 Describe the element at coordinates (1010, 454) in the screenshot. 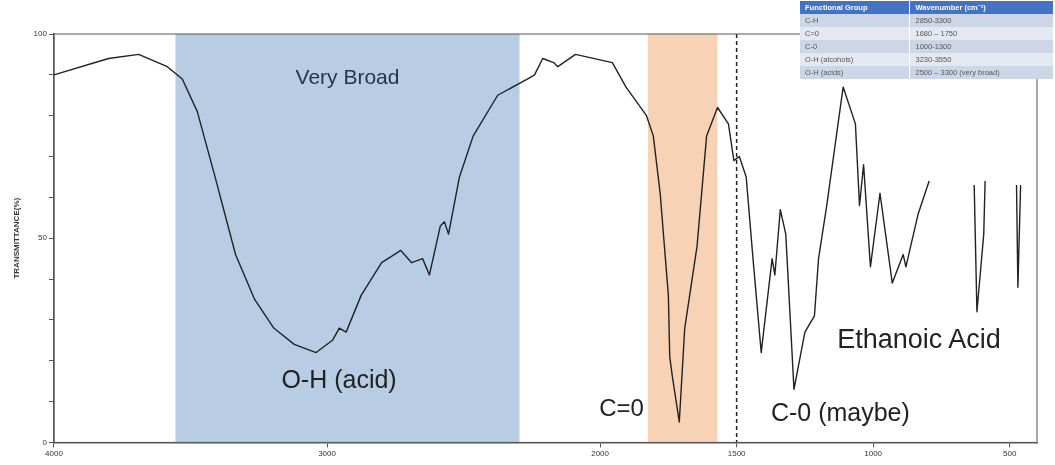

I see `x-tick-label: 500` at that location.